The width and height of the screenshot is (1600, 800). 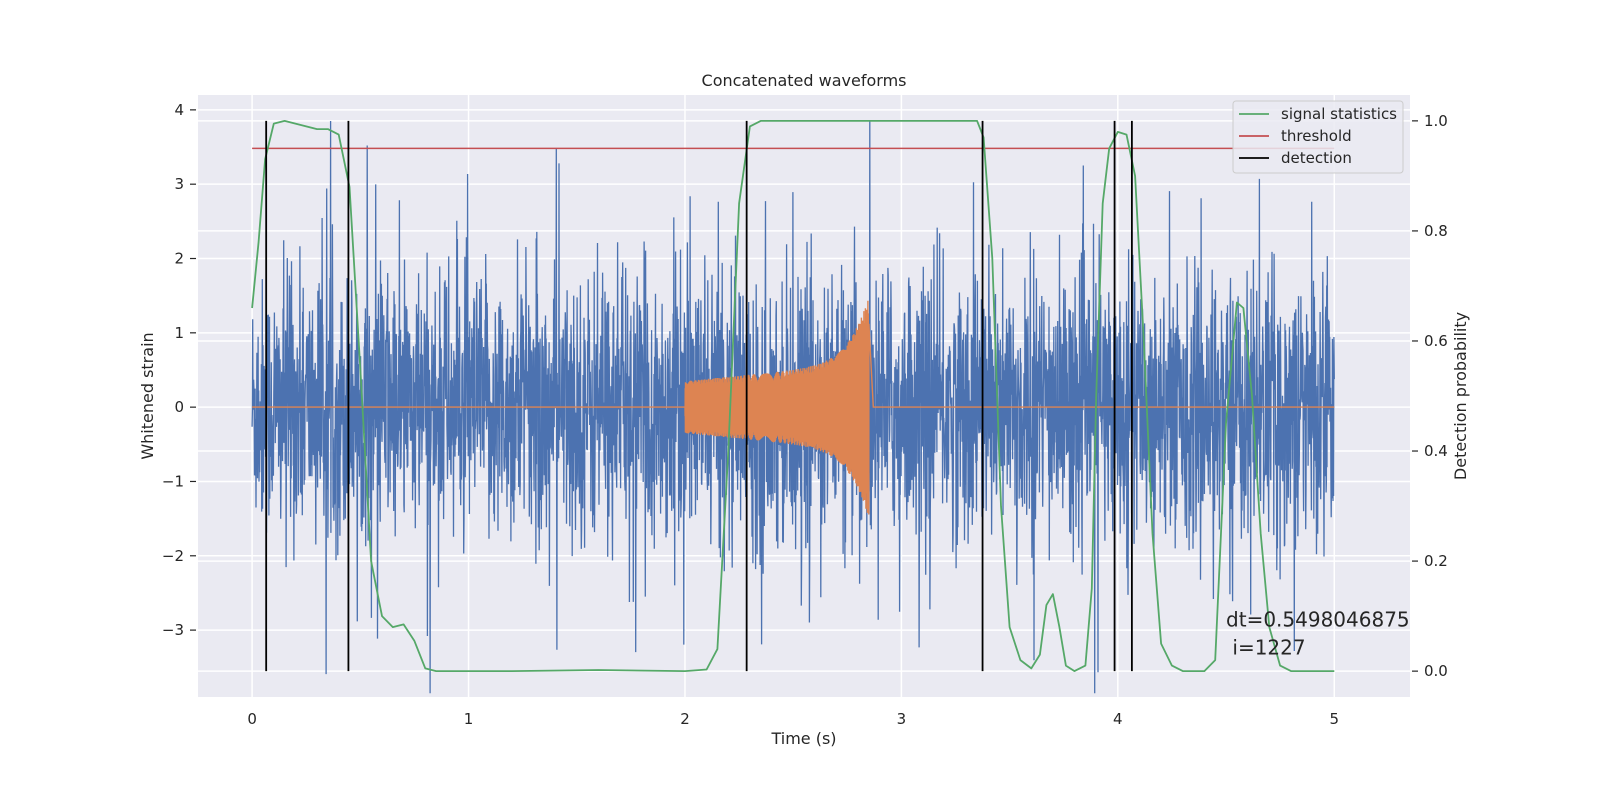 What do you see at coordinates (902, 719) in the screenshot?
I see `x-tick-label: 3` at bounding box center [902, 719].